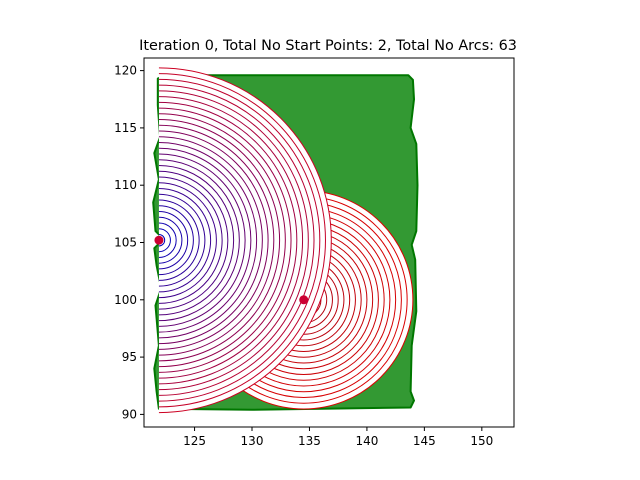 Image resolution: width=640 pixels, height=480 pixels. I want to click on y-tick-label: 105, so click(125, 243).